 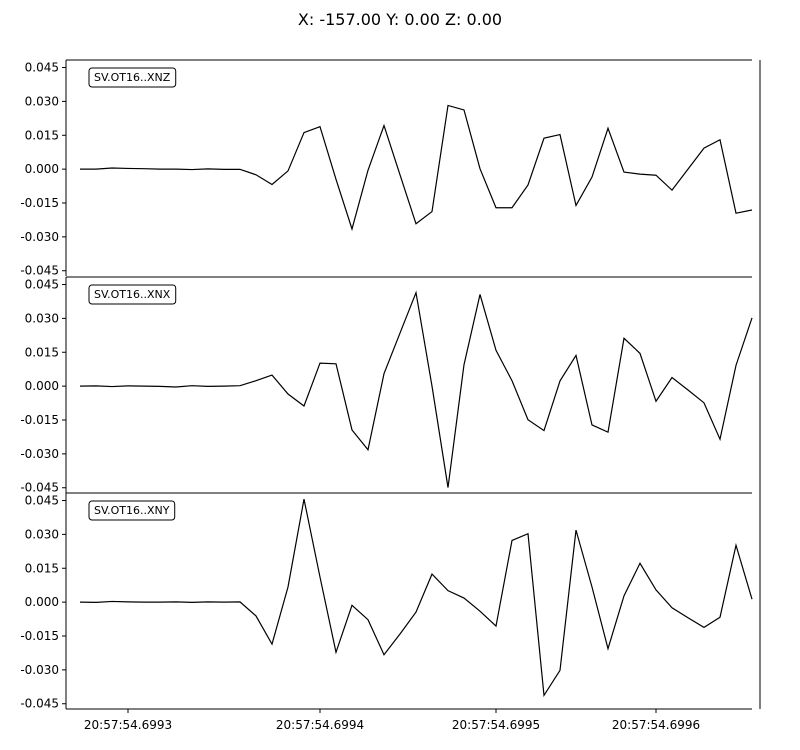 I want to click on channel-label: SV.OT16..XNZ, so click(x=132, y=77).